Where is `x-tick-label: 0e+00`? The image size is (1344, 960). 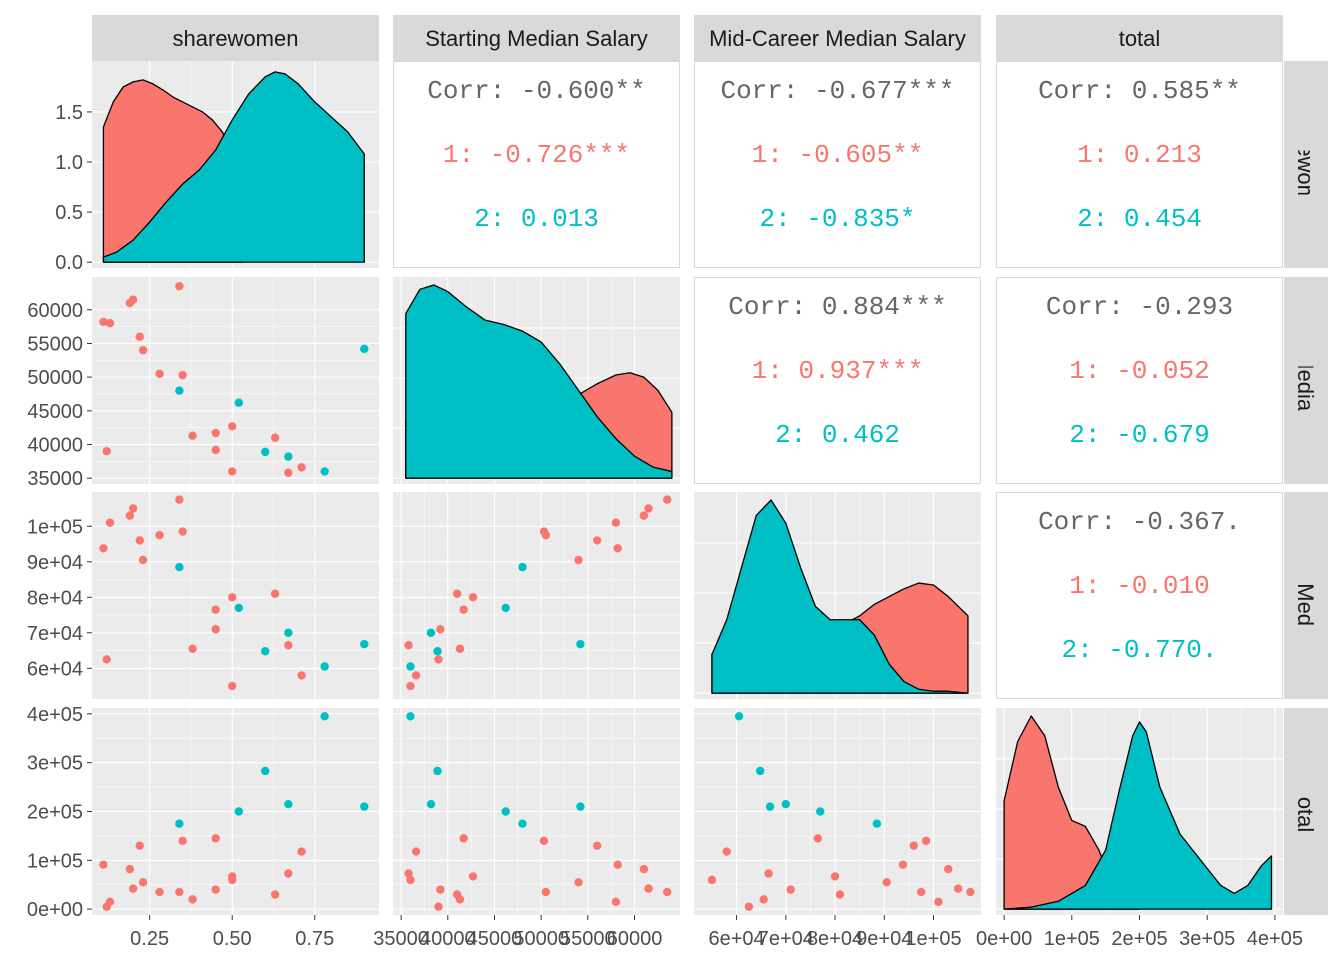
x-tick-label: 0e+00 is located at coordinates (1004, 939).